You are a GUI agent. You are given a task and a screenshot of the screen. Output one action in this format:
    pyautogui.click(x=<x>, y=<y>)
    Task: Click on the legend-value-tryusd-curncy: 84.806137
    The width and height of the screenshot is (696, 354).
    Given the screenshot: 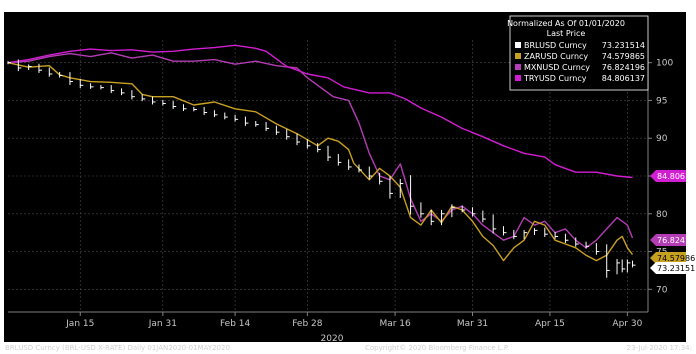 What is the action you would take?
    pyautogui.click(x=623, y=78)
    